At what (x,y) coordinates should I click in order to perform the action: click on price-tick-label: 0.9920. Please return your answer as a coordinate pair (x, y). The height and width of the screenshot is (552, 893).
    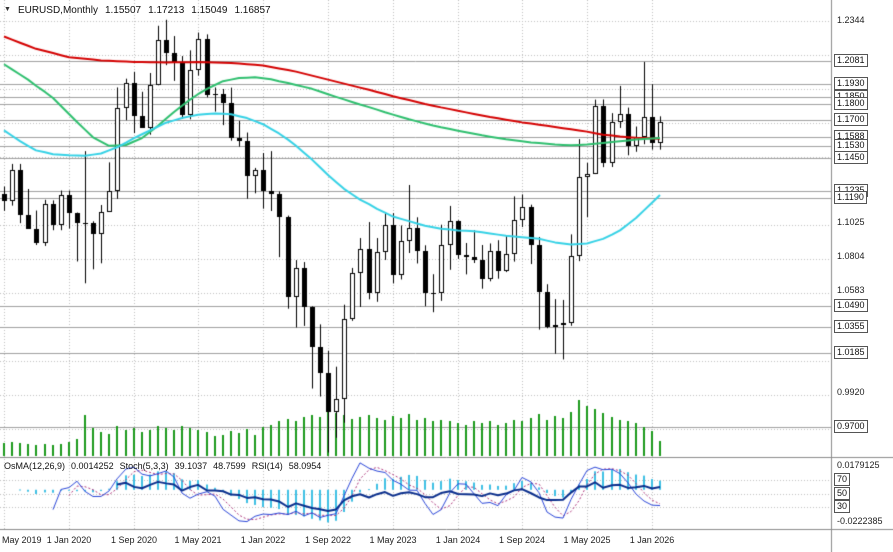
    Looking at the image, I should click on (851, 392).